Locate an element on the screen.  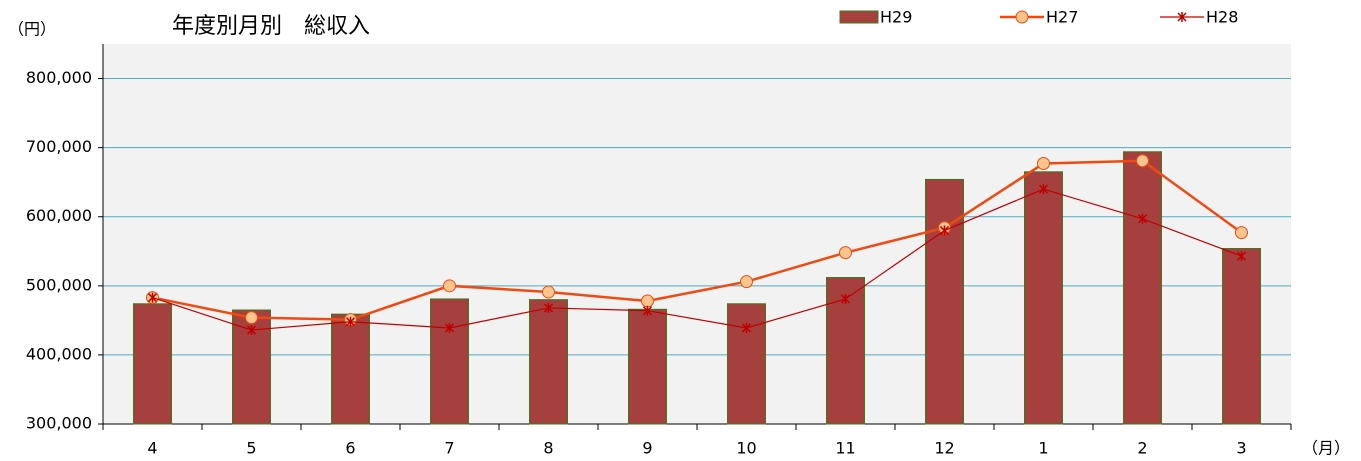
x-tick-label: 5 is located at coordinates (251, 448).